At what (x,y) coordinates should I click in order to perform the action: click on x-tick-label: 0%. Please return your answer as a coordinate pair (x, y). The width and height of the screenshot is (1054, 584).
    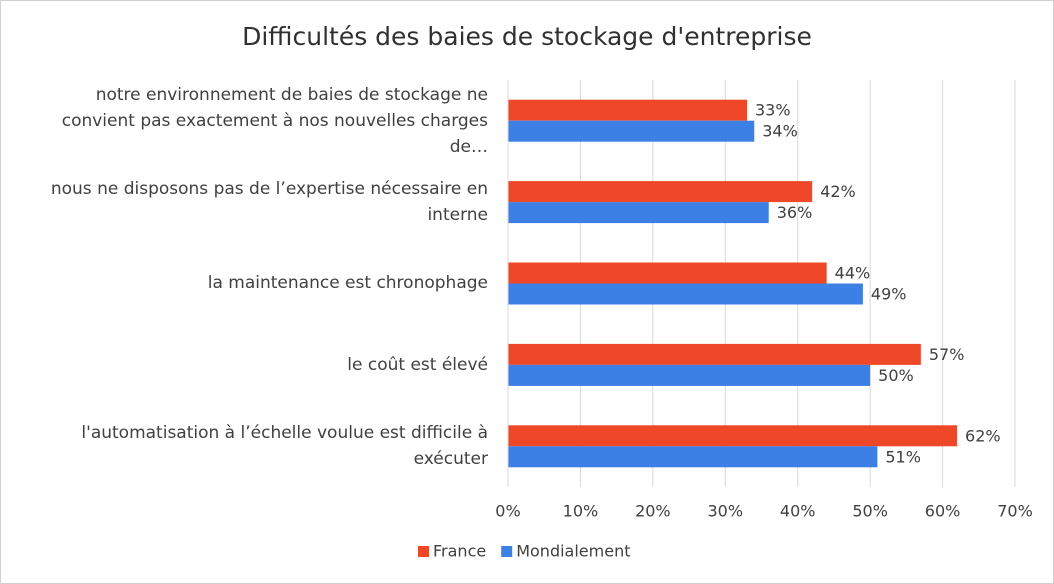
    Looking at the image, I should click on (507, 511).